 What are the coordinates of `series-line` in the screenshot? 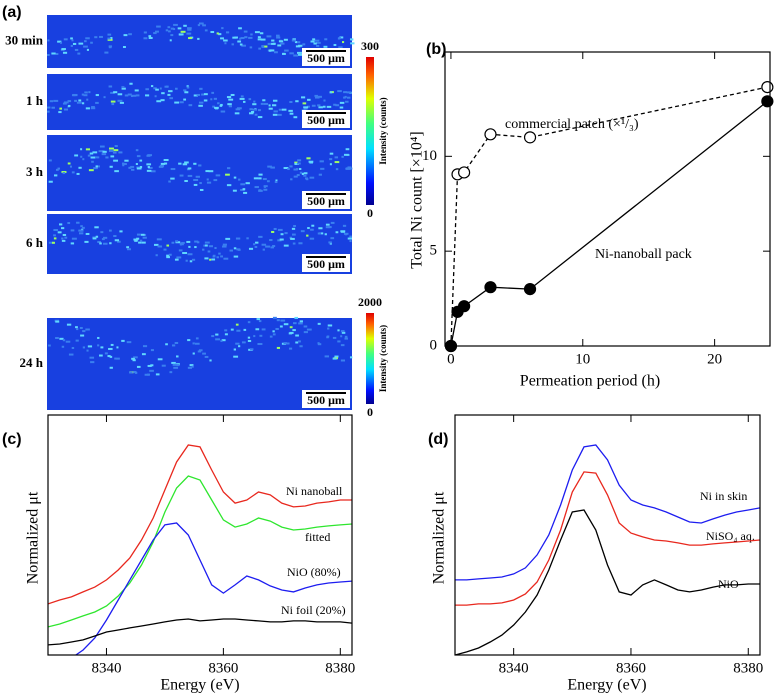 It's located at (609, 223).